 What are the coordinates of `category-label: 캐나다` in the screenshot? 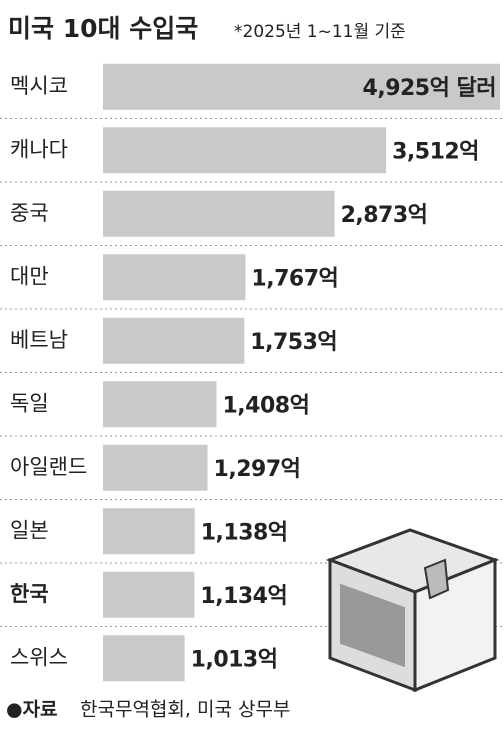 It's located at (39, 149).